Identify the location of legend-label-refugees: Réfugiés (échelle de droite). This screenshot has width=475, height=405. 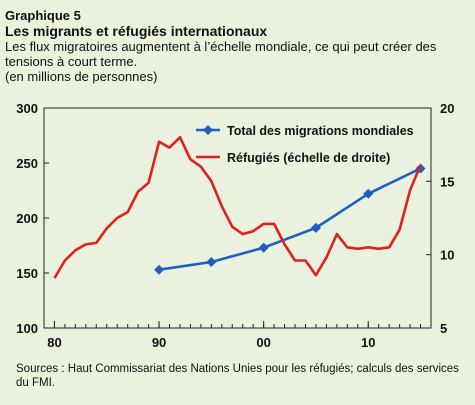
(308, 158).